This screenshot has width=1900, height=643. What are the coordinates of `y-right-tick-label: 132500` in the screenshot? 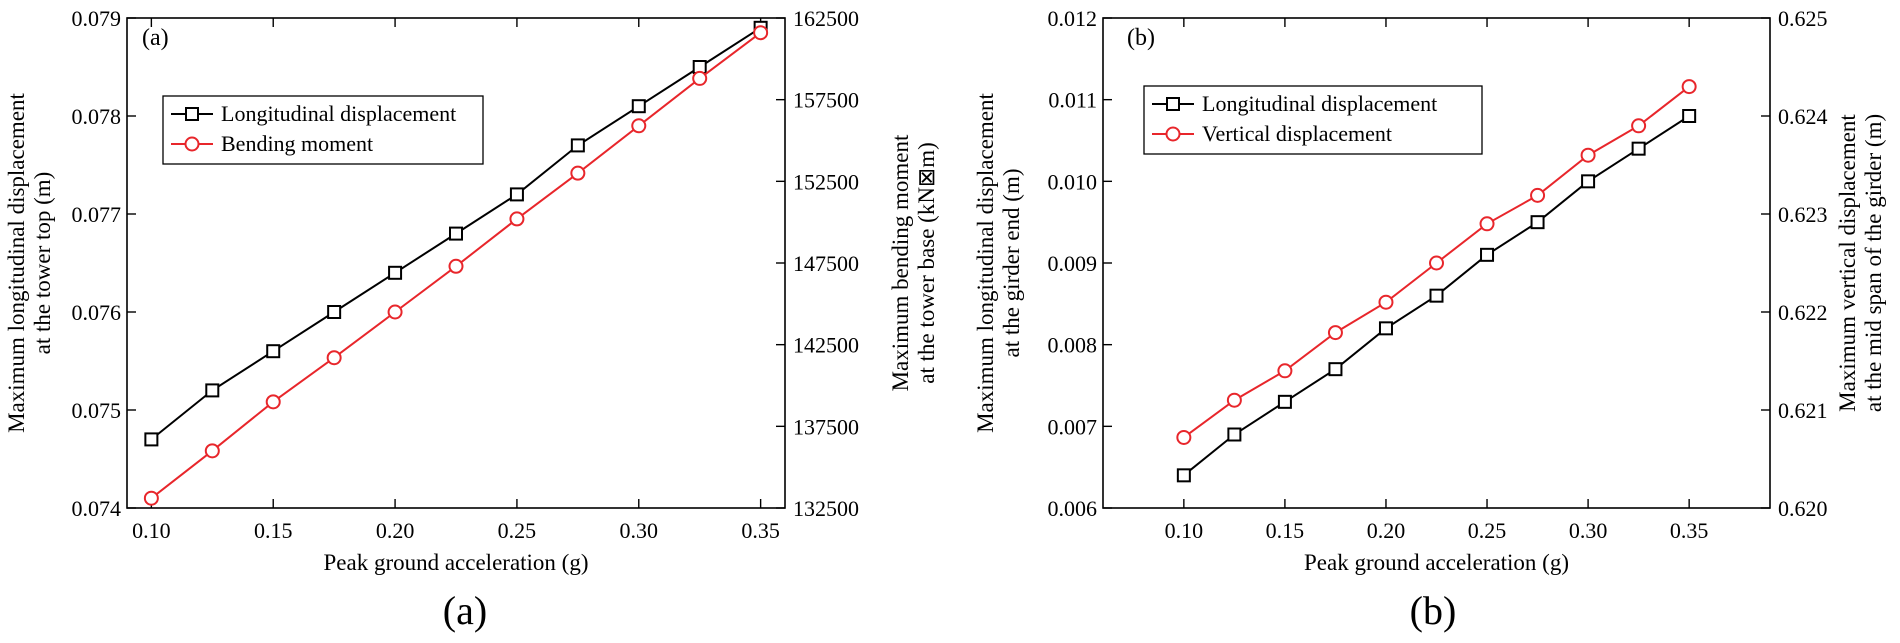 It's located at (826, 508).